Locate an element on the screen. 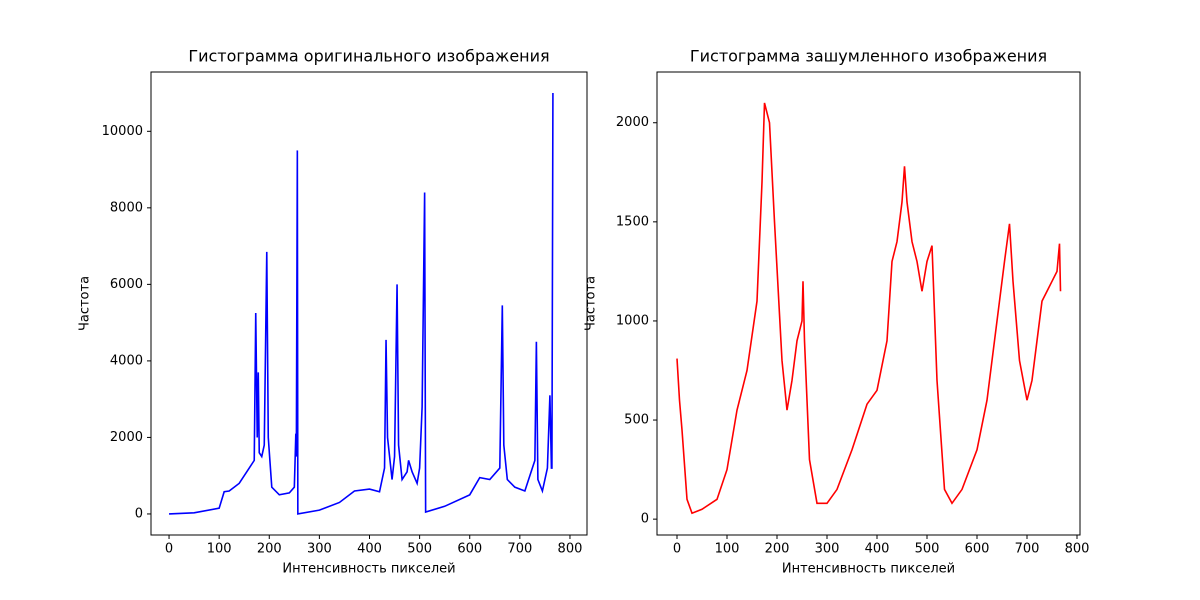 This screenshot has height=600, width=1200. y-tick-label: 6000 is located at coordinates (126, 284).